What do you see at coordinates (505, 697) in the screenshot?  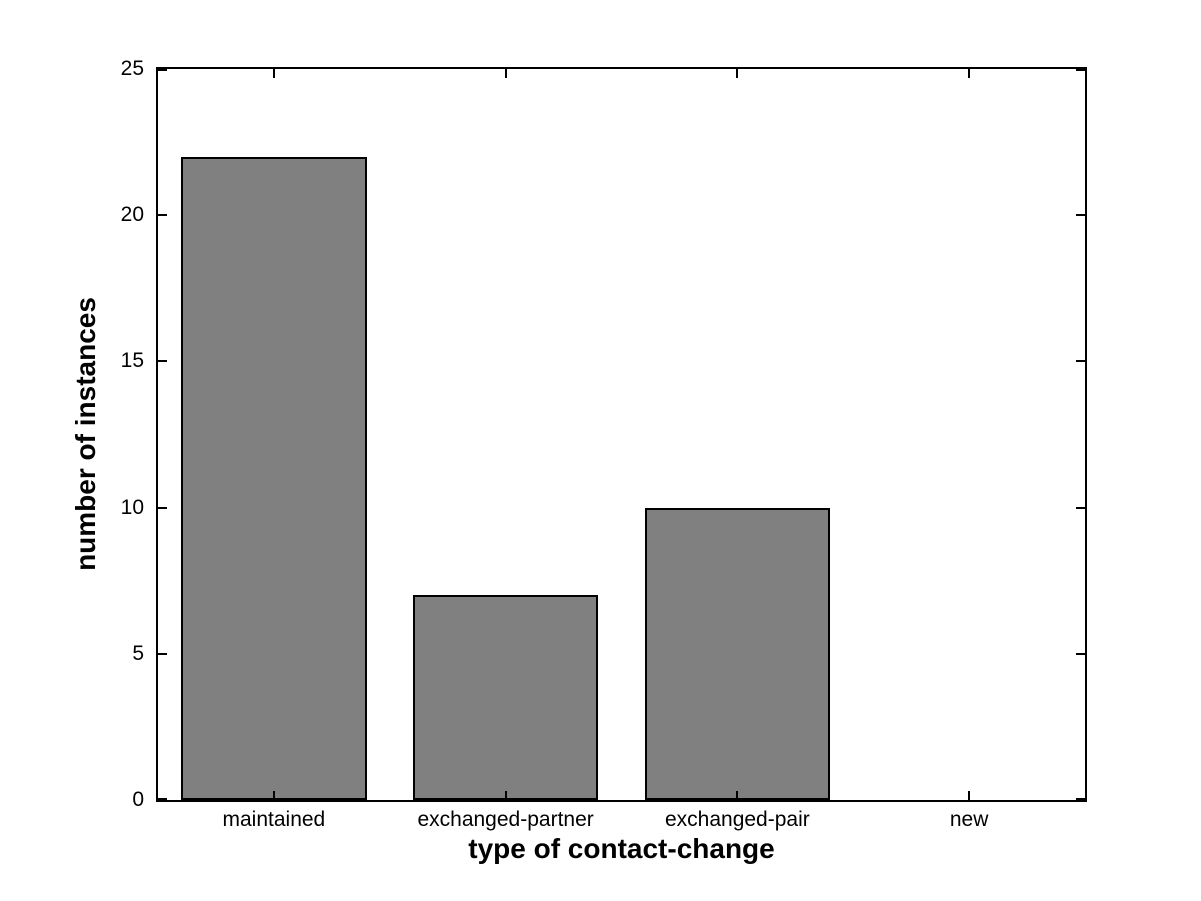 I see `bar-exchanged-partner` at bounding box center [505, 697].